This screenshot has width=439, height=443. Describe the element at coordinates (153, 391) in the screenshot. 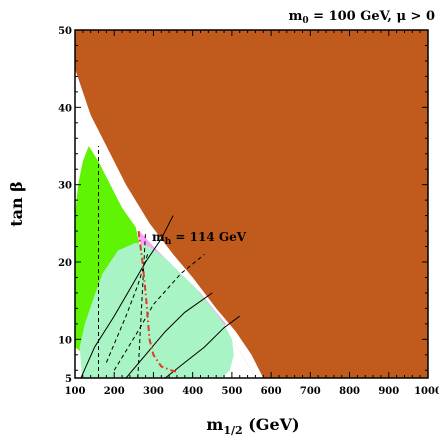

I see `x-tick-label: 300` at that location.